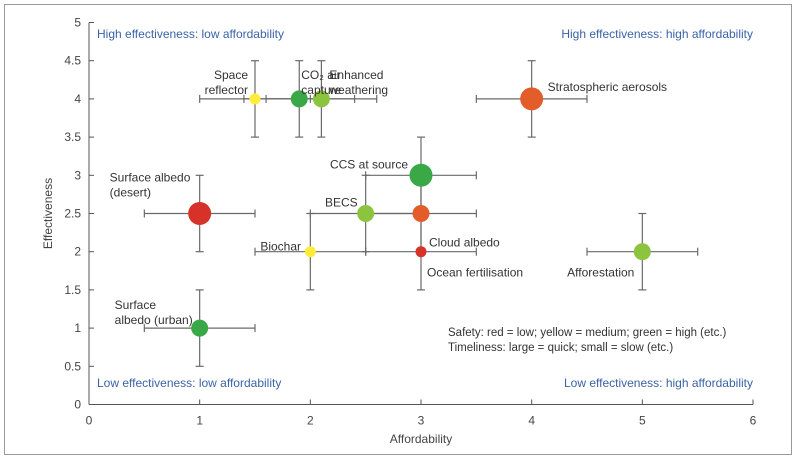 The width and height of the screenshot is (800, 463). Describe the element at coordinates (150, 178) in the screenshot. I see `point-label: Surface albedo` at that location.